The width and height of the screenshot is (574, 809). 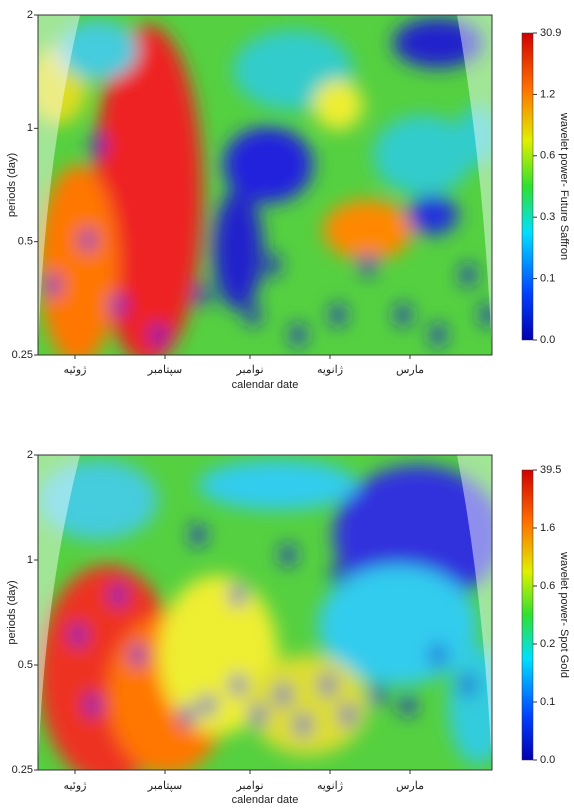 What do you see at coordinates (547, 217) in the screenshot?
I see `colorbar-tick-label: 0.3` at bounding box center [547, 217].